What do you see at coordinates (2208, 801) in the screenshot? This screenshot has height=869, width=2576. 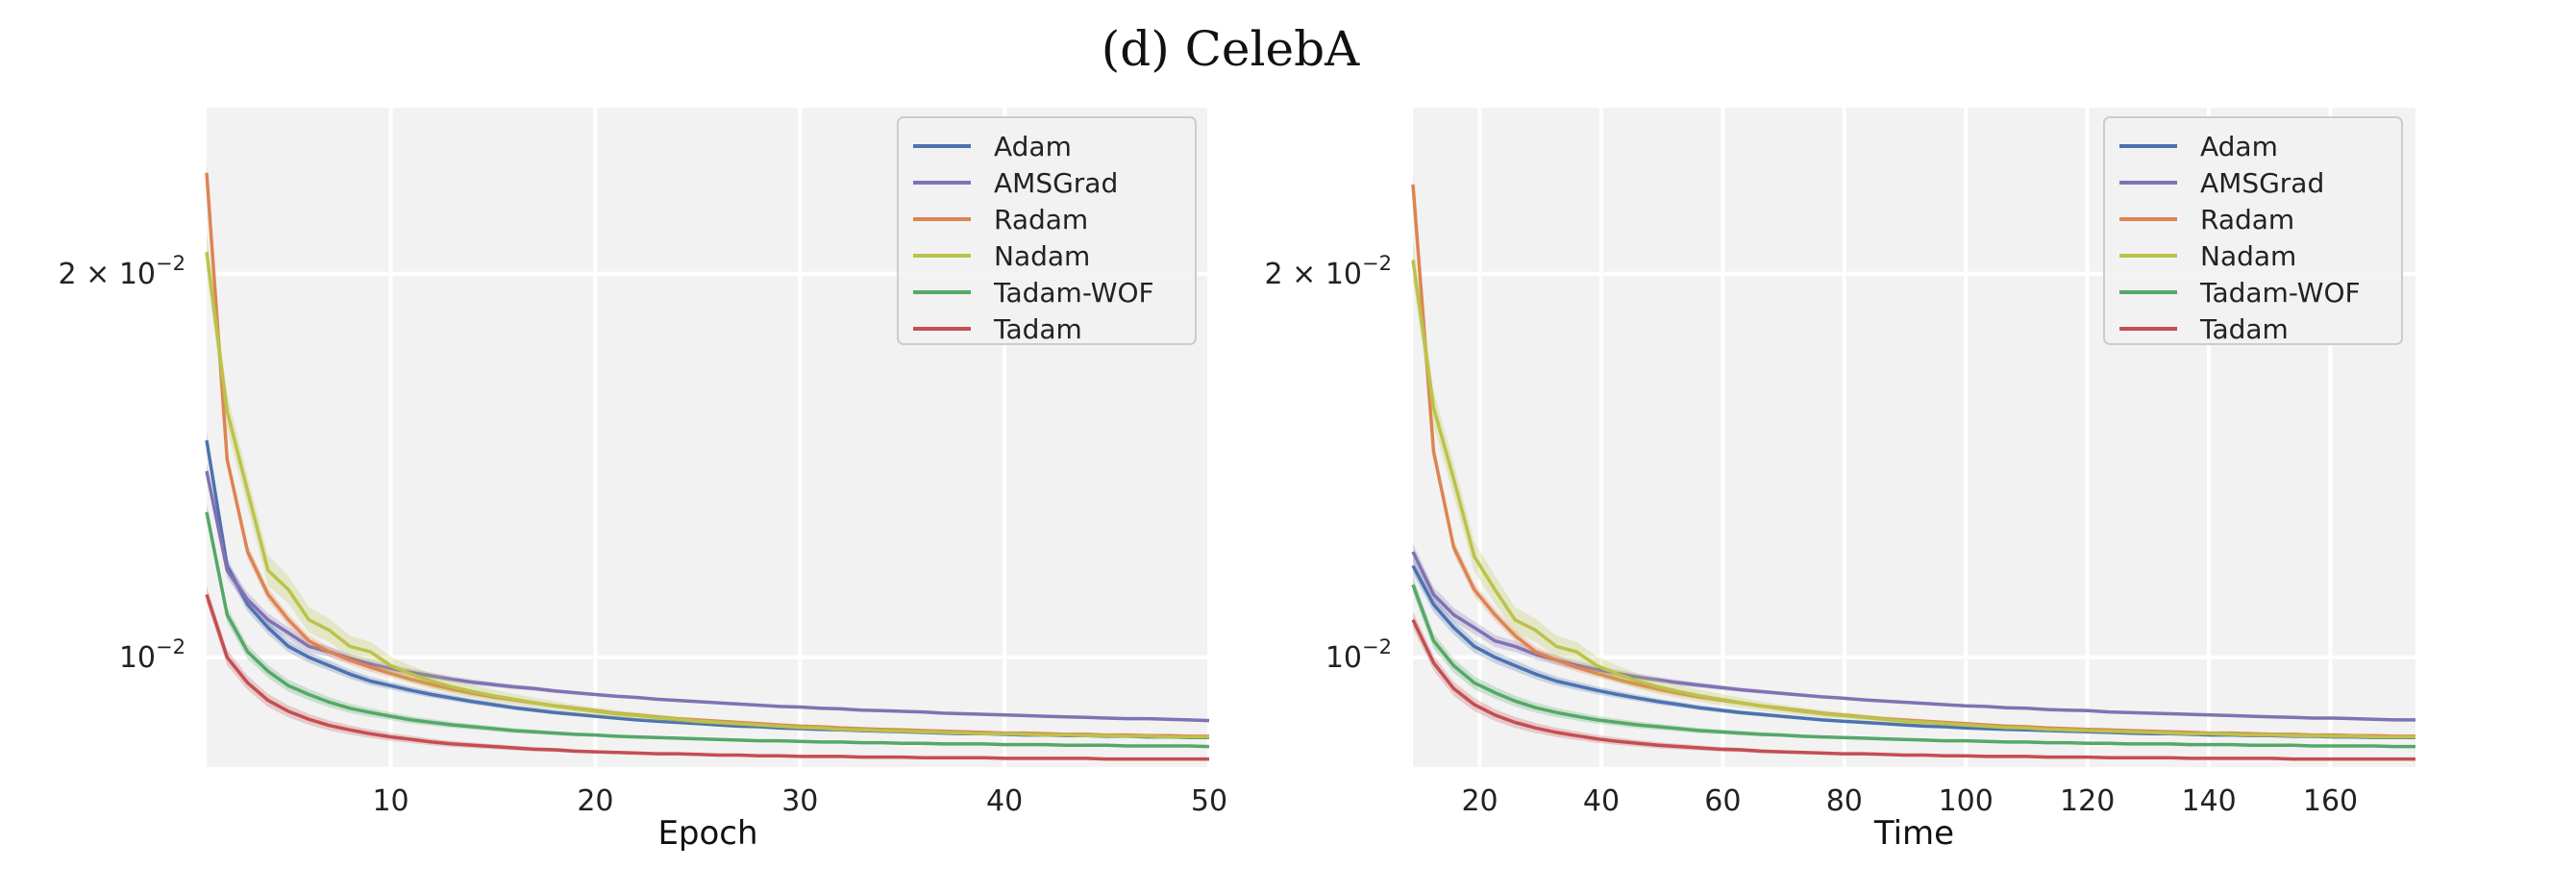 I see `x-tick-label: 140` at bounding box center [2208, 801].